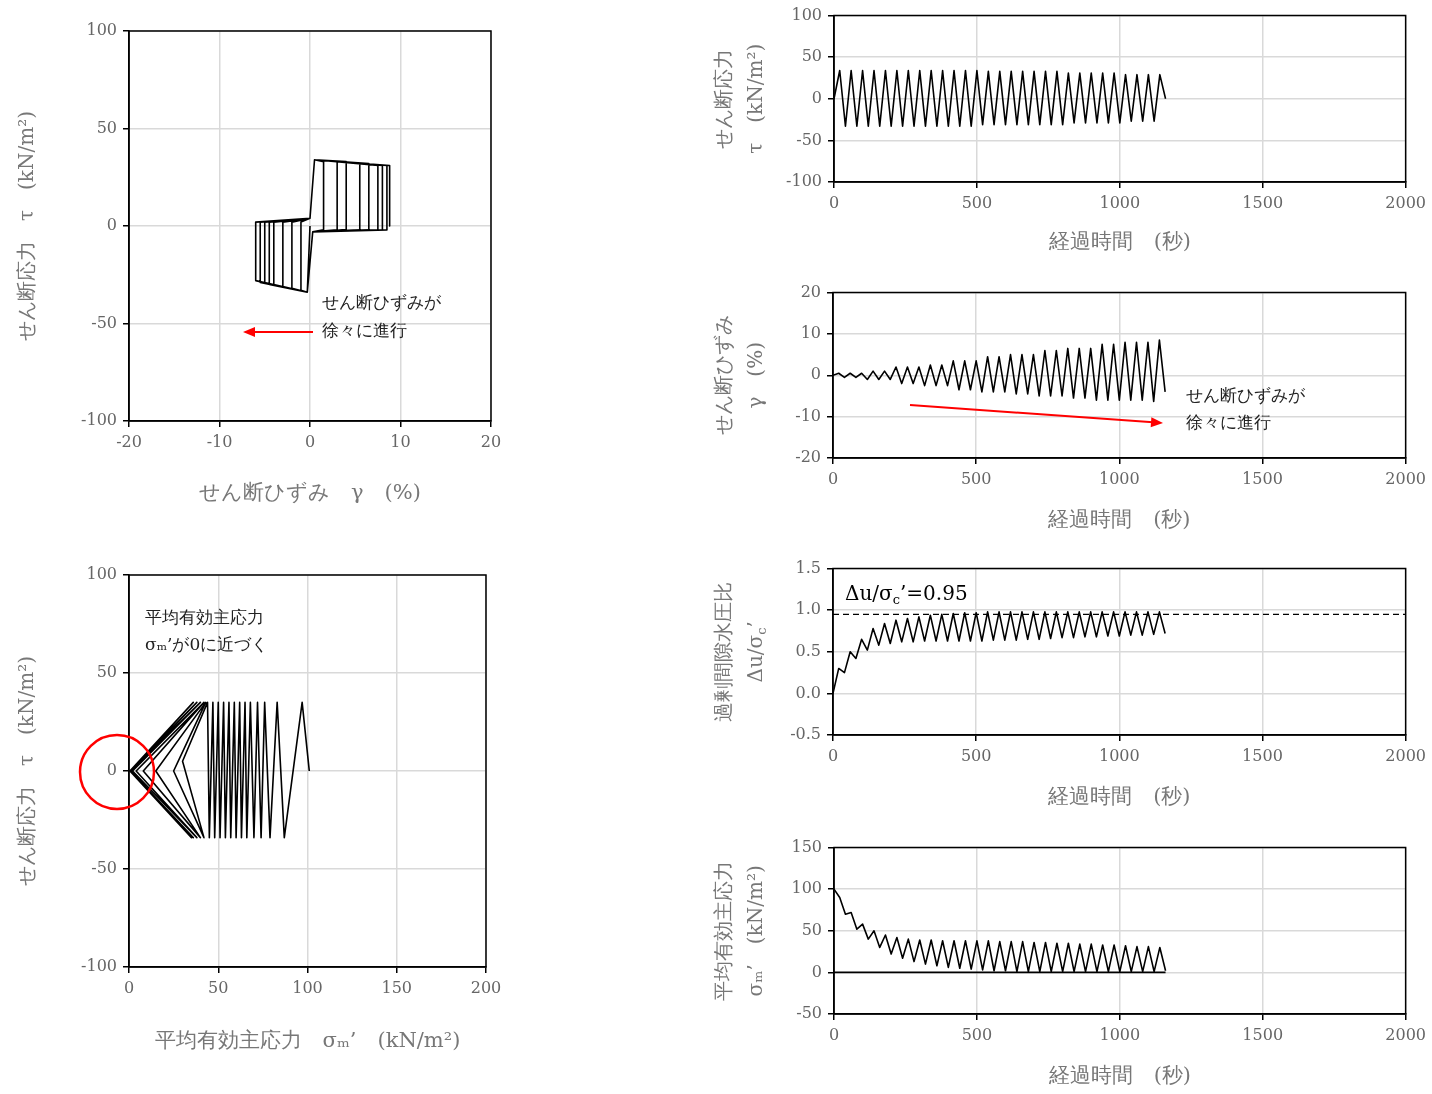 The image size is (1432, 1094). Describe the element at coordinates (808, 692) in the screenshot. I see `y-tick-label: 0.0` at that location.